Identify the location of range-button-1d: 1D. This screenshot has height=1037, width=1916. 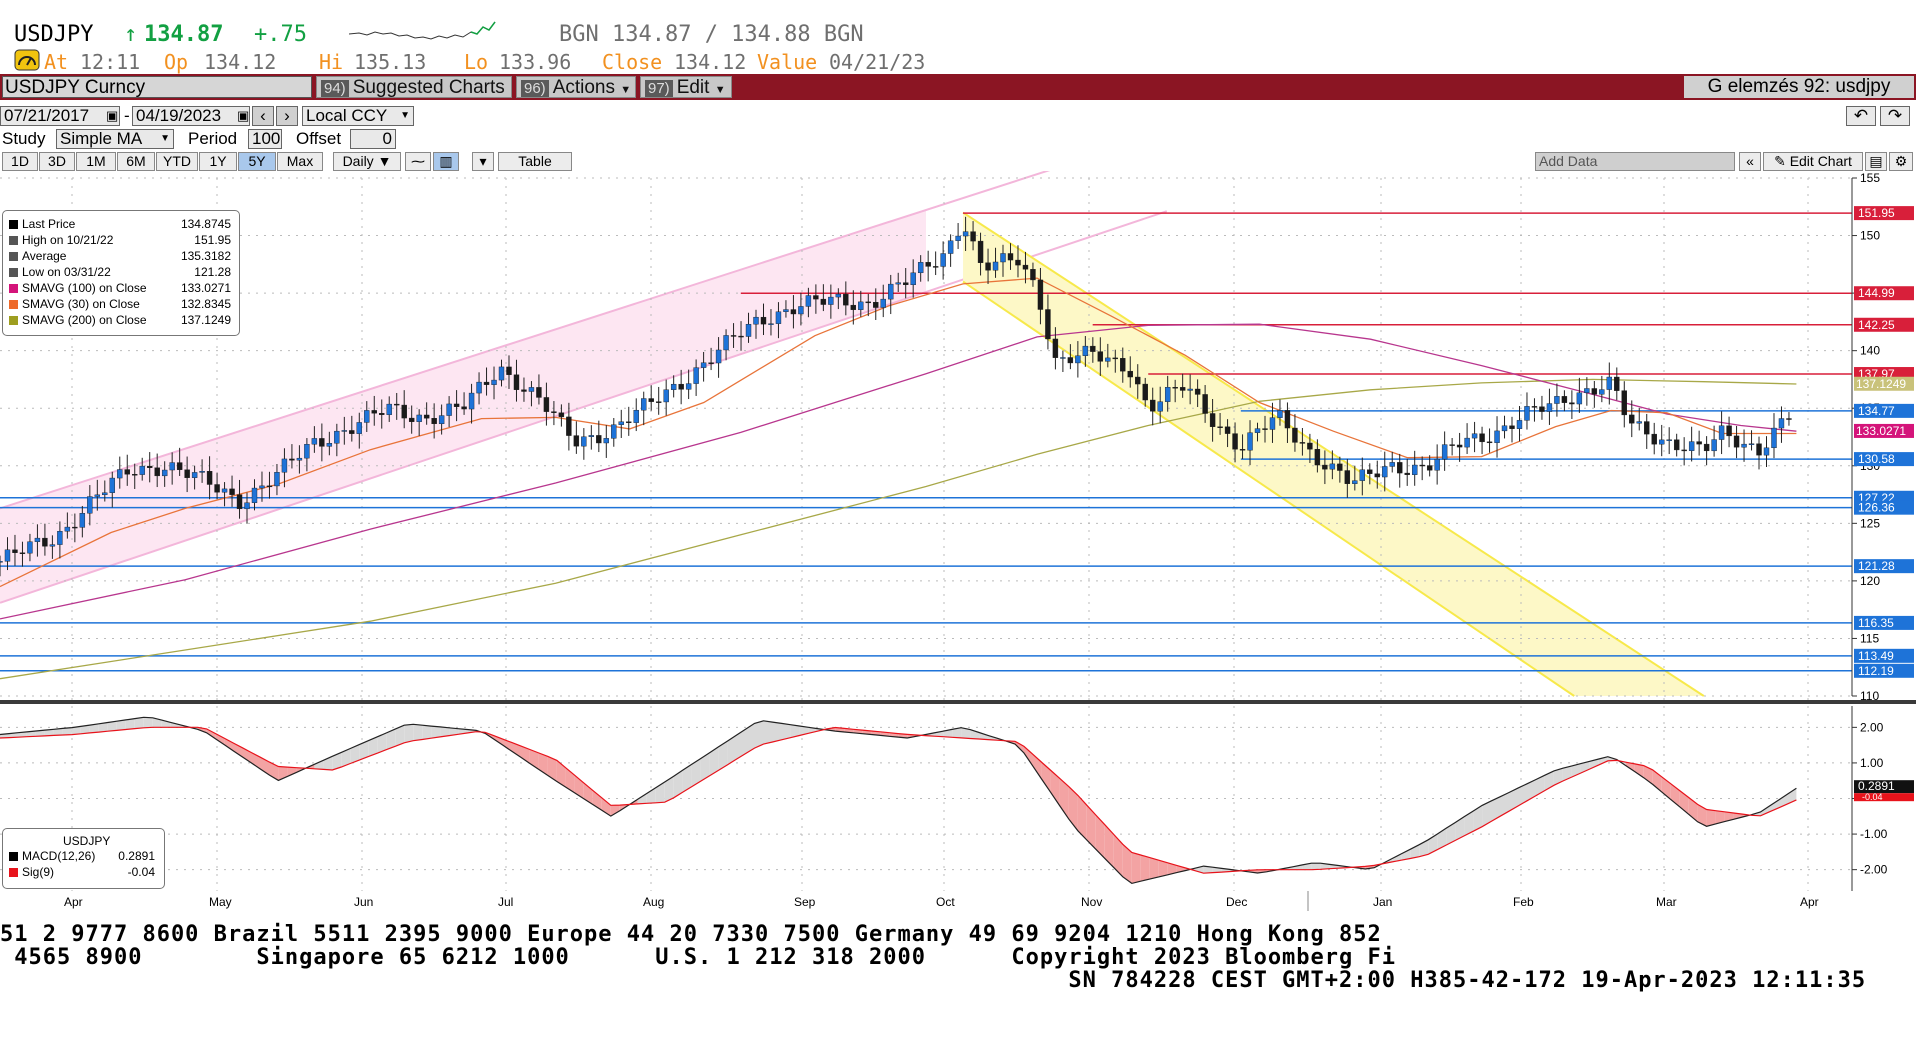
(20, 161).